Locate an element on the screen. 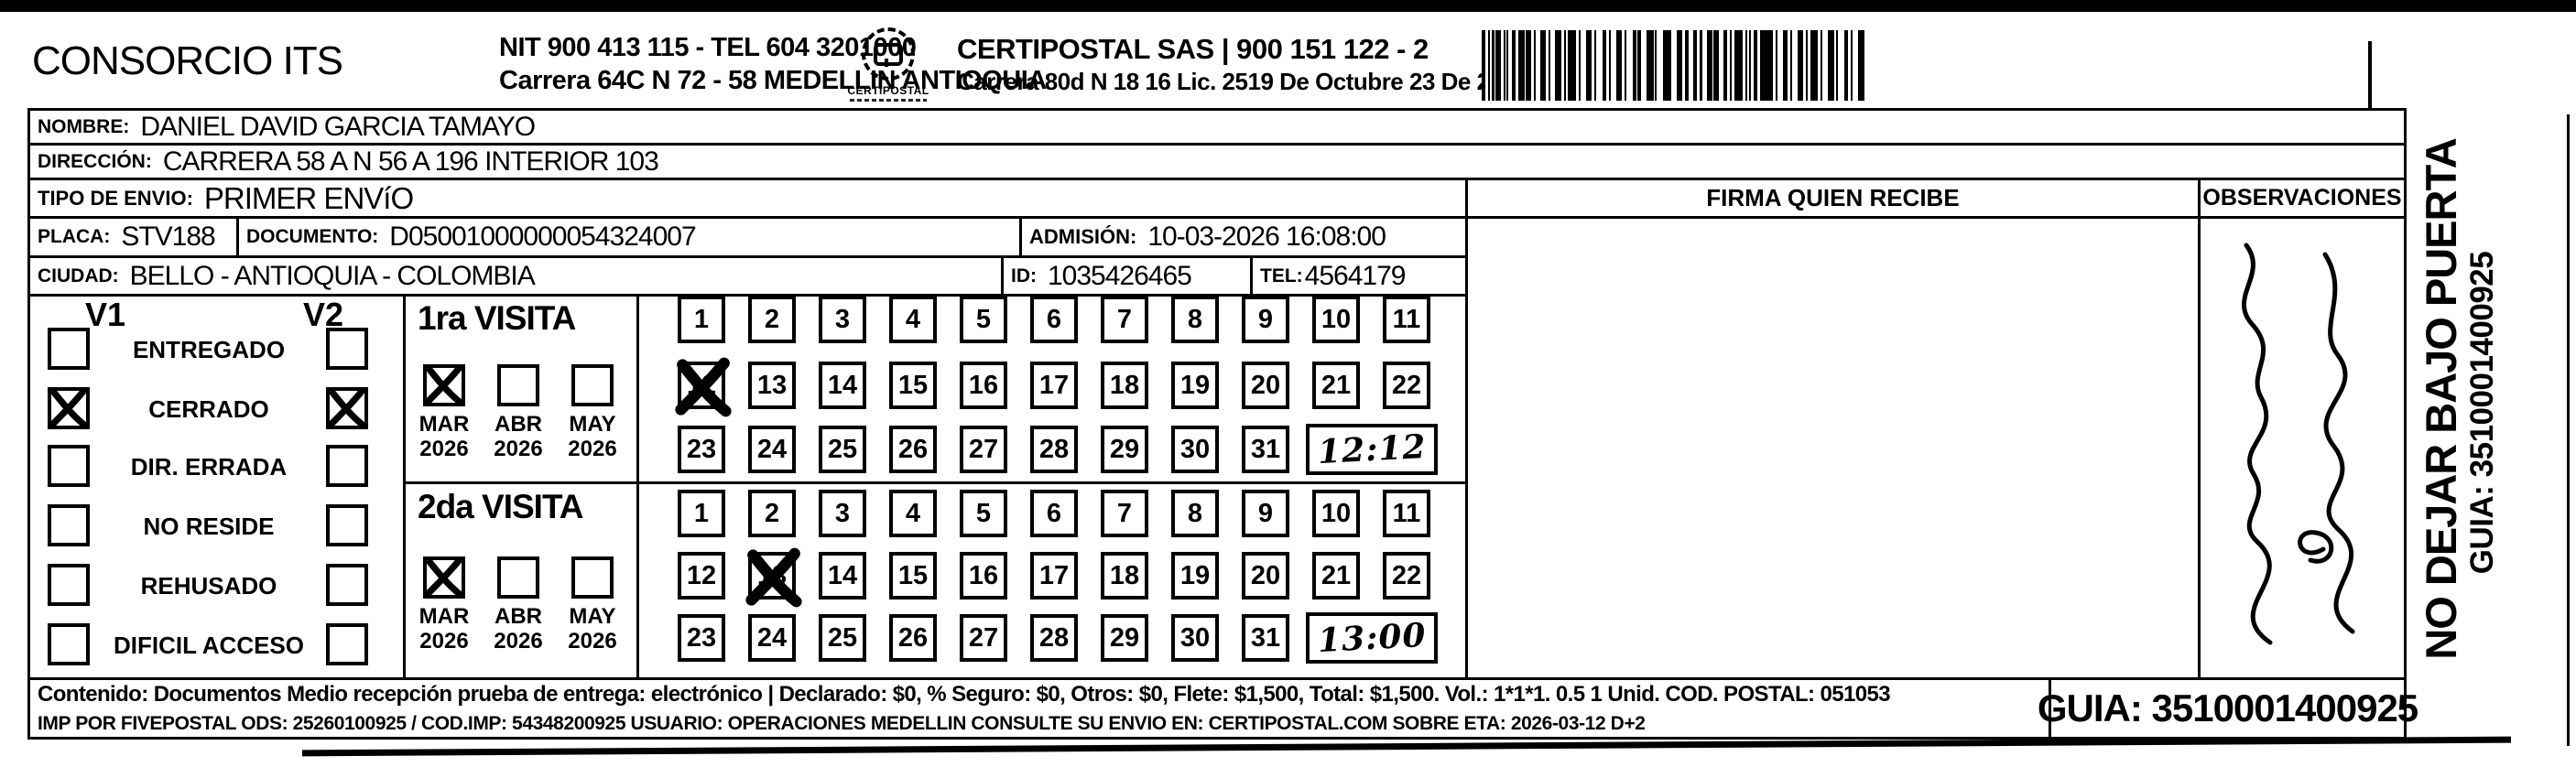  day-21-visit2: 21 is located at coordinates (1336, 576).